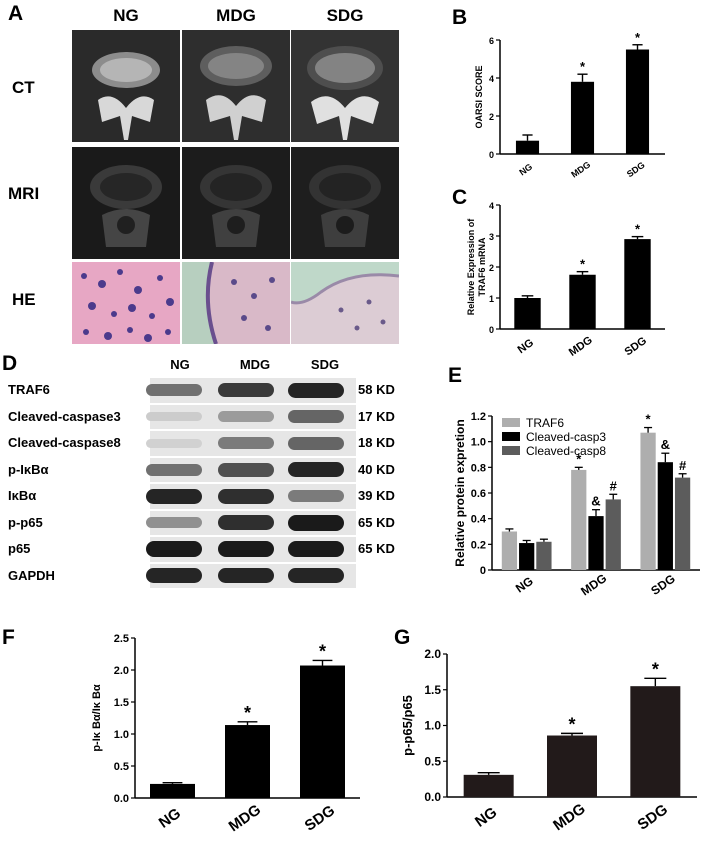 The image size is (722, 845). Describe the element at coordinates (471, 267) in the screenshot. I see `y-axis-label: Relative Expression of` at that location.